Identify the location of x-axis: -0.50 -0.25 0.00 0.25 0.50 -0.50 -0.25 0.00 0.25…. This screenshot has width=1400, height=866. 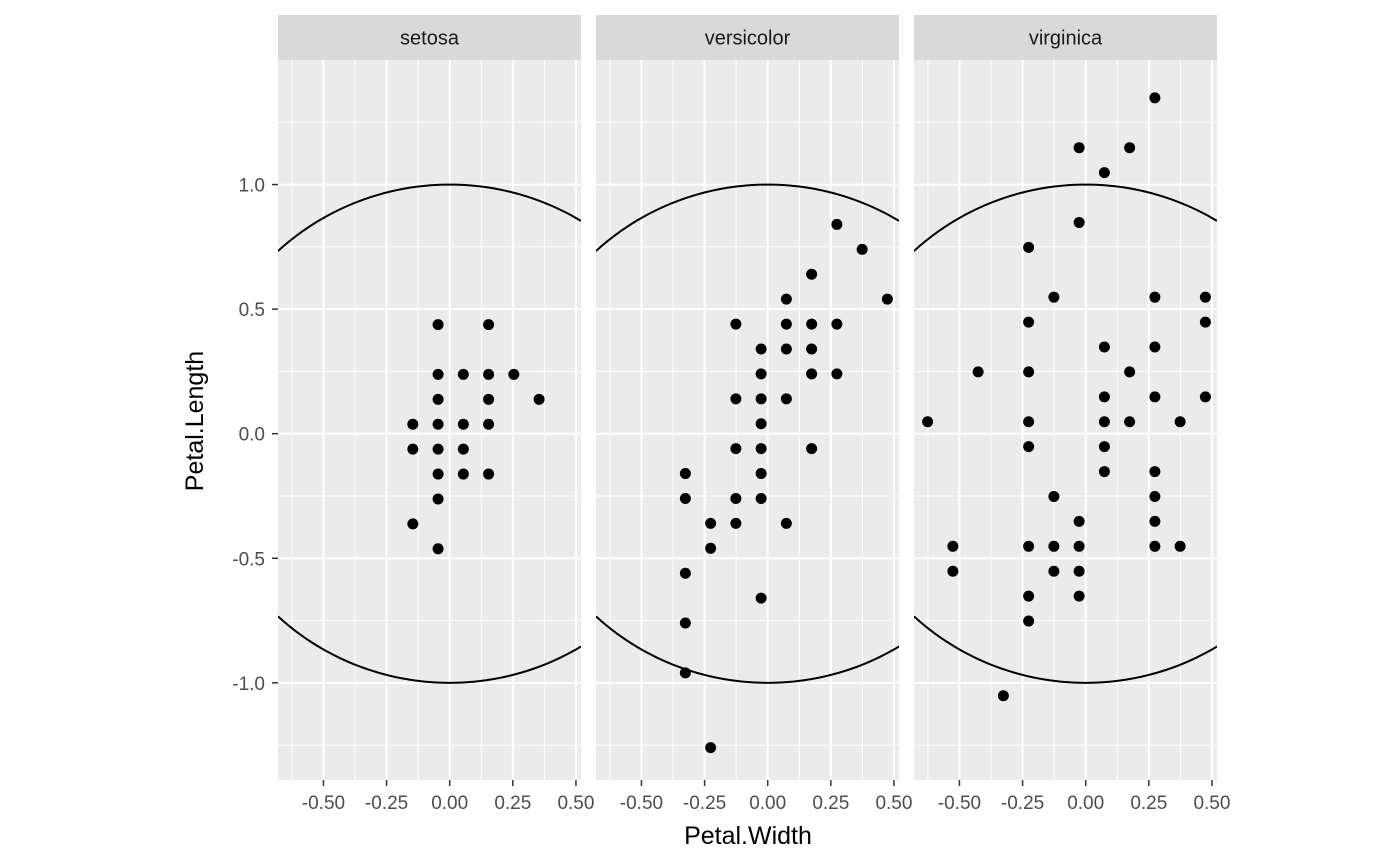
(766, 797).